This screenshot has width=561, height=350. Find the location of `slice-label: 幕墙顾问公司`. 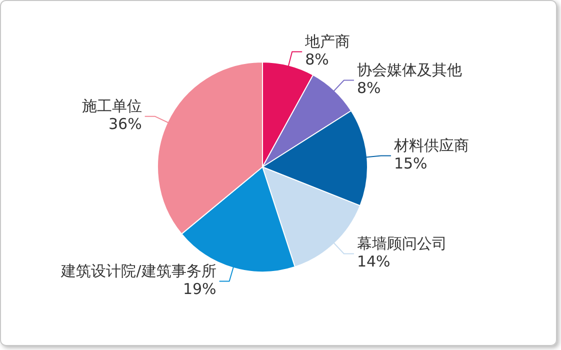

slice-label: 幕墙顾问公司 is located at coordinates (401, 243).